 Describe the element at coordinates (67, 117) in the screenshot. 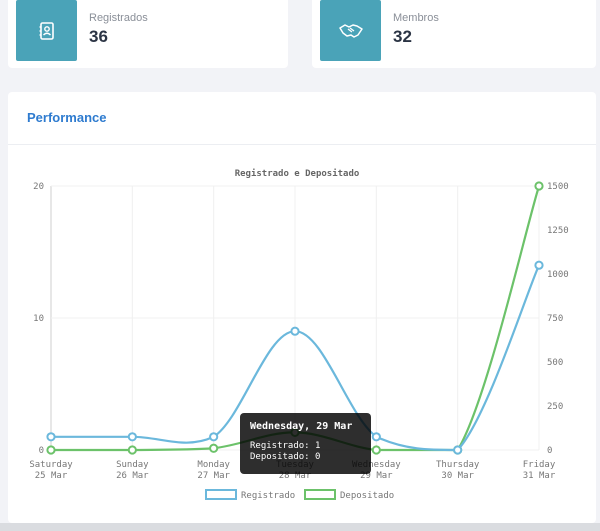

I see `panel-title: Performance` at that location.